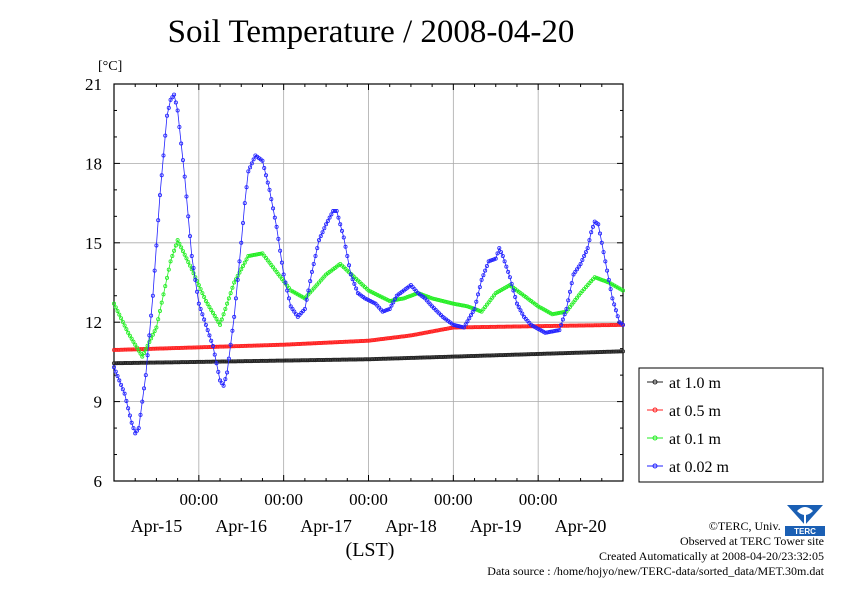 The image size is (842, 595). Describe the element at coordinates (731, 425) in the screenshot. I see `legend: at 1.0 m at 0.5 m at 0.1 m at 0.02 m` at that location.